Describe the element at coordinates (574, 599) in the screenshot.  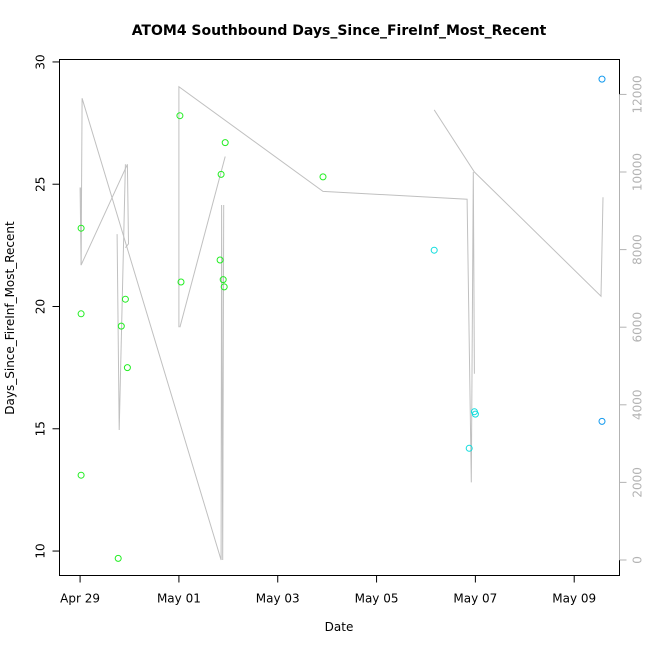
I see `x-tick-label: May 09` at that location.